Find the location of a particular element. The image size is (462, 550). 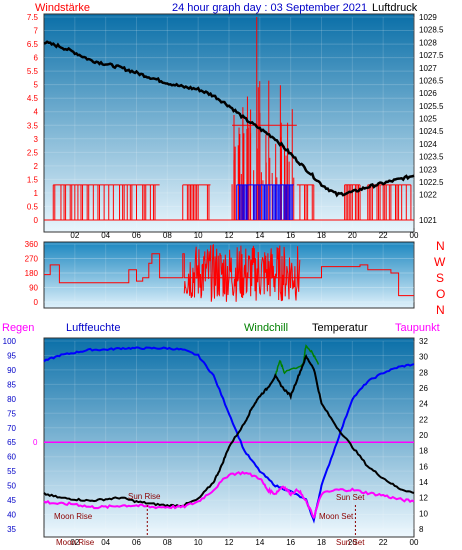

top-hour-label: 02 is located at coordinates (74, 235).